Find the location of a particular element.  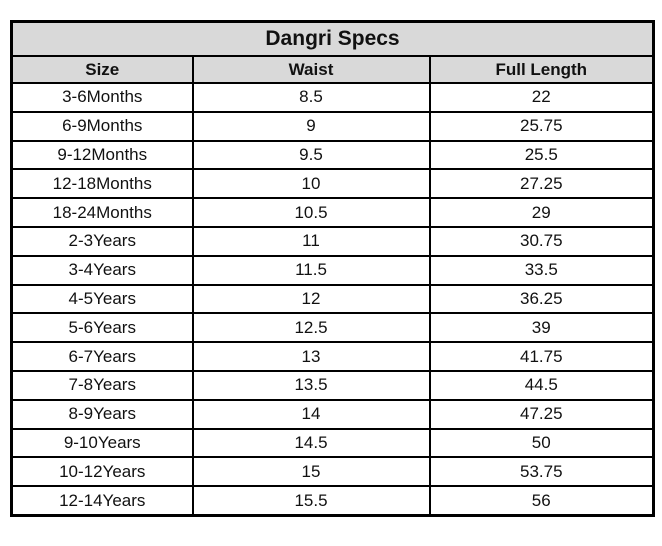

table-row: 8-9Years 14 47.25 is located at coordinates (332, 414).